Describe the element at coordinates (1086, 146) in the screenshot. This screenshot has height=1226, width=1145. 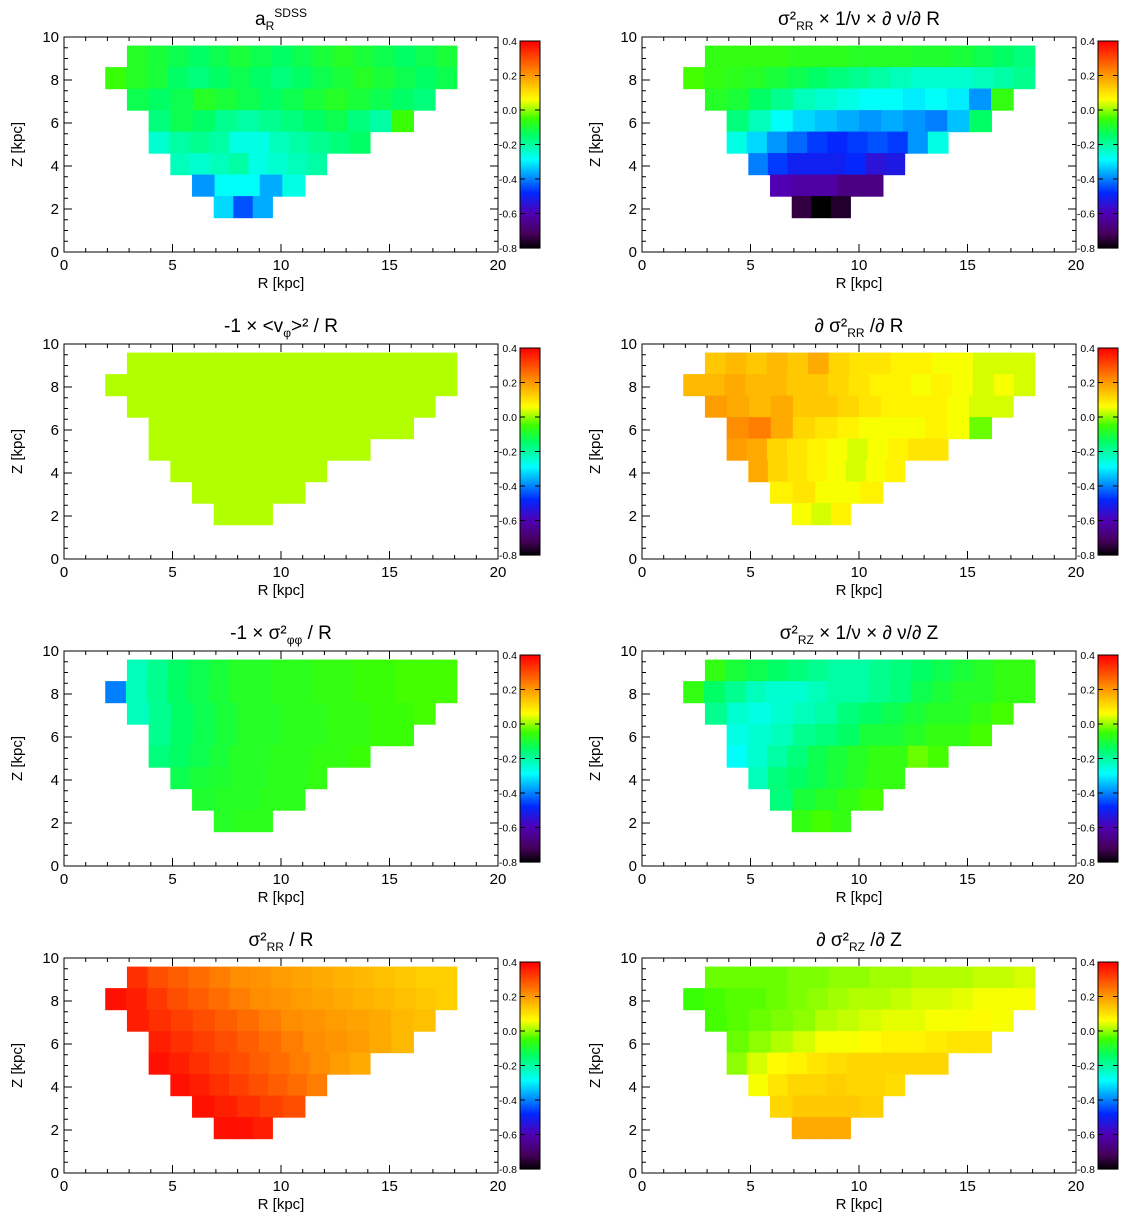
I see `colorbar-tick-label: -0.2` at that location.